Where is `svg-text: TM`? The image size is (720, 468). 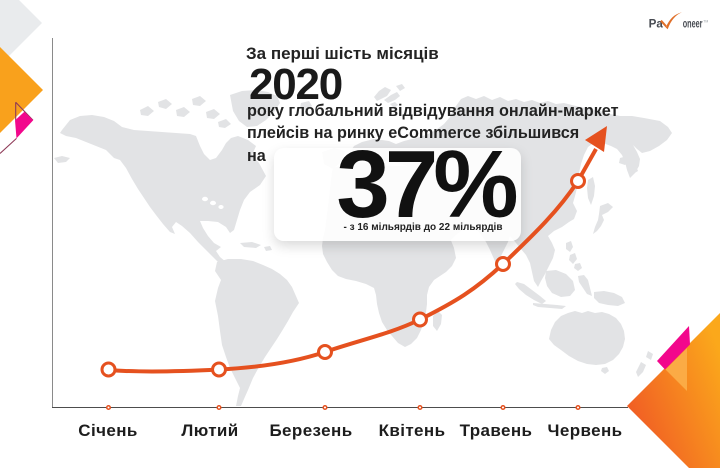
svg-text: TM is located at coordinates (705, 22).